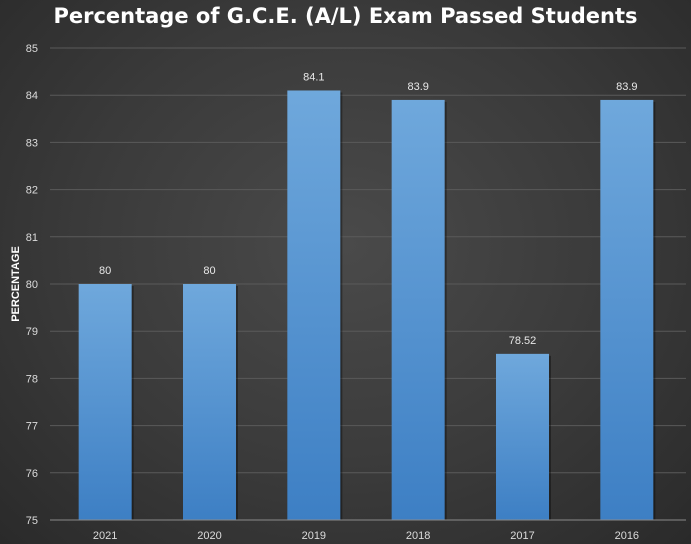 This screenshot has width=691, height=544. Describe the element at coordinates (366, 536) in the screenshot. I see `x-tick-labels: 2021 2020 2019 2018 2017 2016` at that location.